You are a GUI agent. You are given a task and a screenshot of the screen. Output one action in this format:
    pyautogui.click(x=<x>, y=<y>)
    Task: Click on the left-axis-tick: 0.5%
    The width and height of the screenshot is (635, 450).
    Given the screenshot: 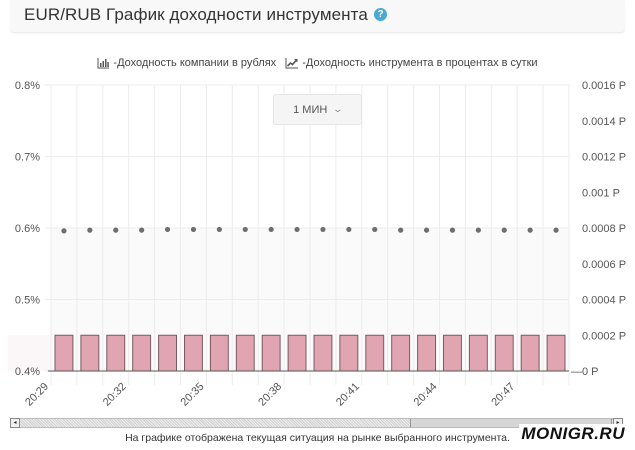 What is the action you would take?
    pyautogui.click(x=27, y=301)
    